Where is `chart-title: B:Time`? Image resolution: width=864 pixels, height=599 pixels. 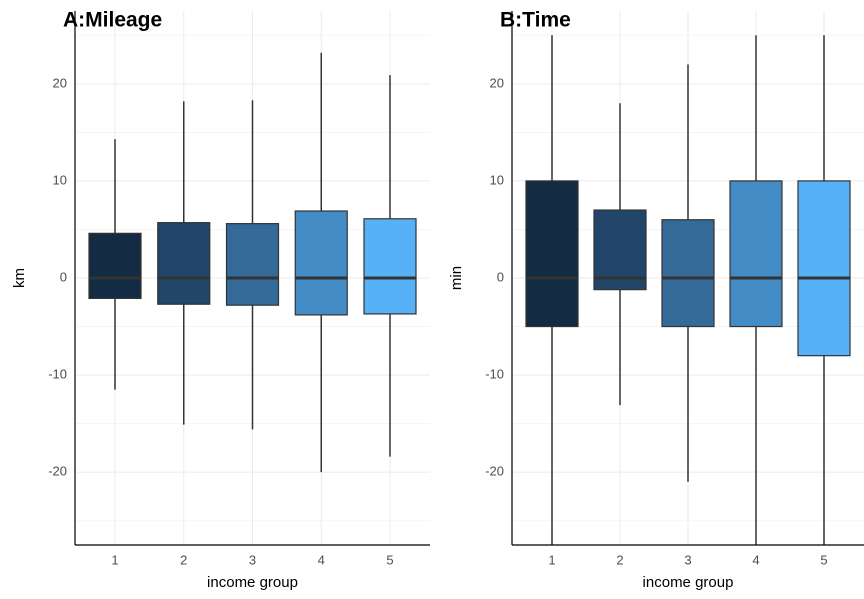 chart-title: B:Time is located at coordinates (535, 20).